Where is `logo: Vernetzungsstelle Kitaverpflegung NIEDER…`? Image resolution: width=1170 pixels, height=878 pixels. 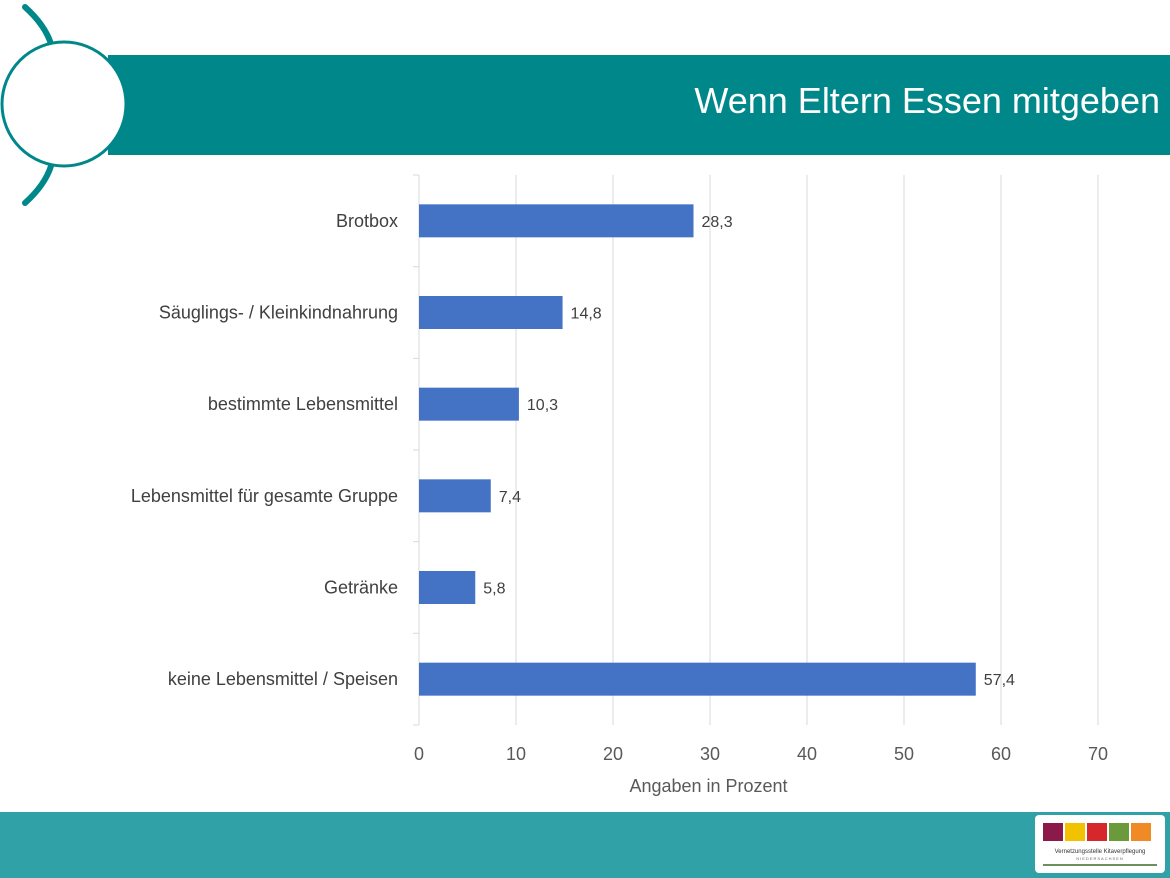
logo: Vernetzungsstelle Kitaverpflegung NIEDER… is located at coordinates (1100, 844).